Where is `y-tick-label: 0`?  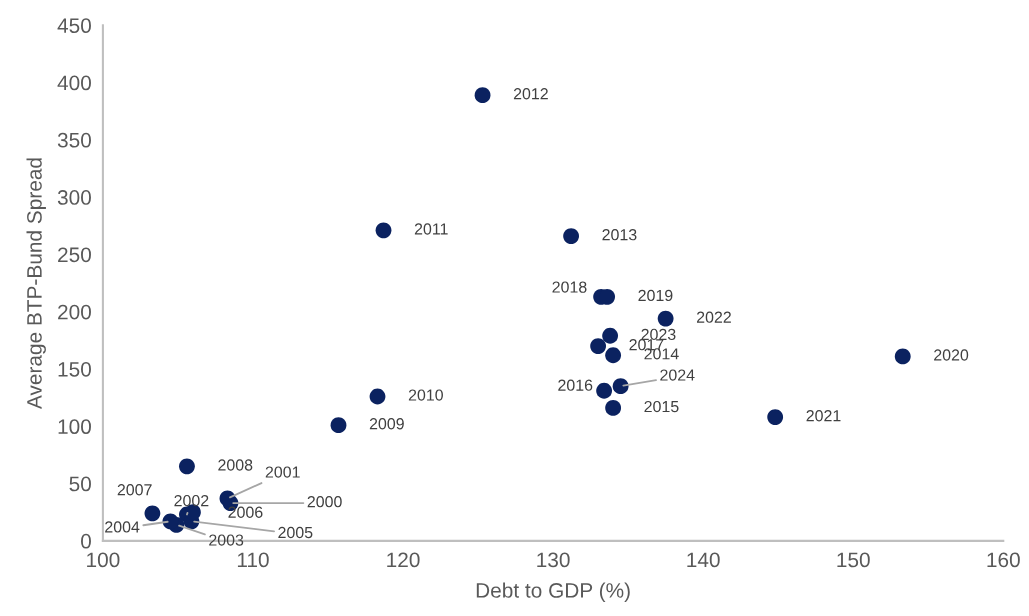
y-tick-label: 0 is located at coordinates (86, 541).